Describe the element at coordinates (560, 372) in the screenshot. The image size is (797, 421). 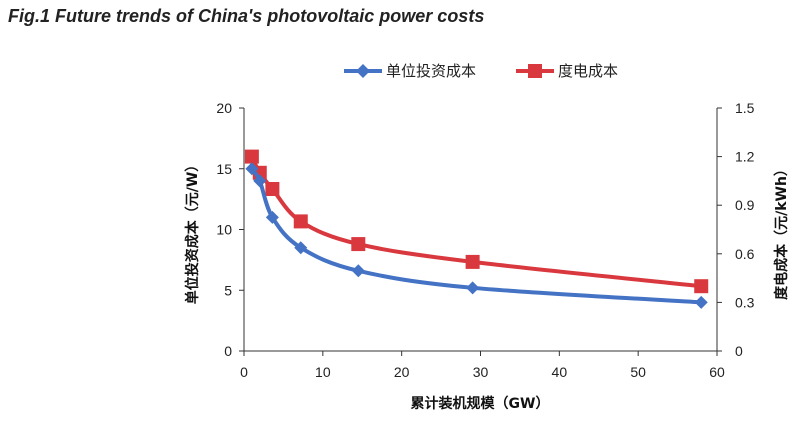
I see `x-tick-label: 40` at that location.